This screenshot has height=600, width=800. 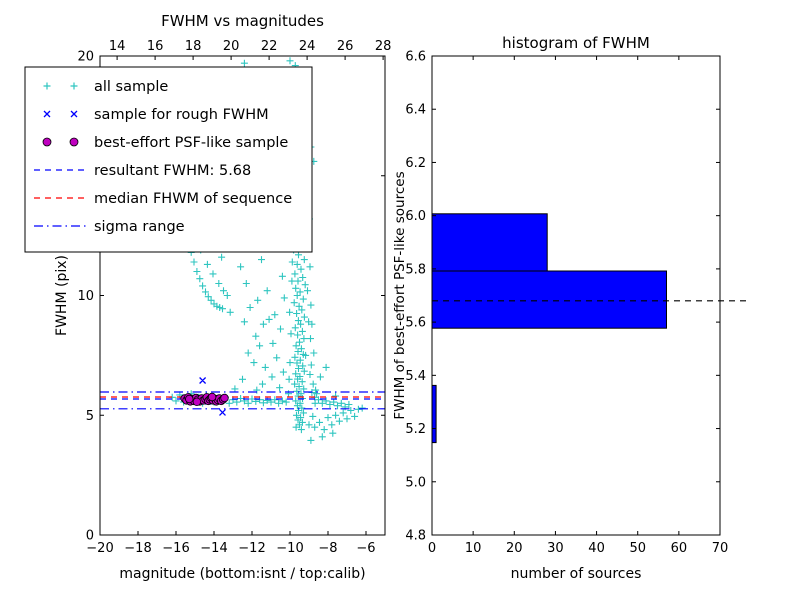 What do you see at coordinates (204, 399) in the screenshot?
I see `scatter-psf-like-sample` at bounding box center [204, 399].